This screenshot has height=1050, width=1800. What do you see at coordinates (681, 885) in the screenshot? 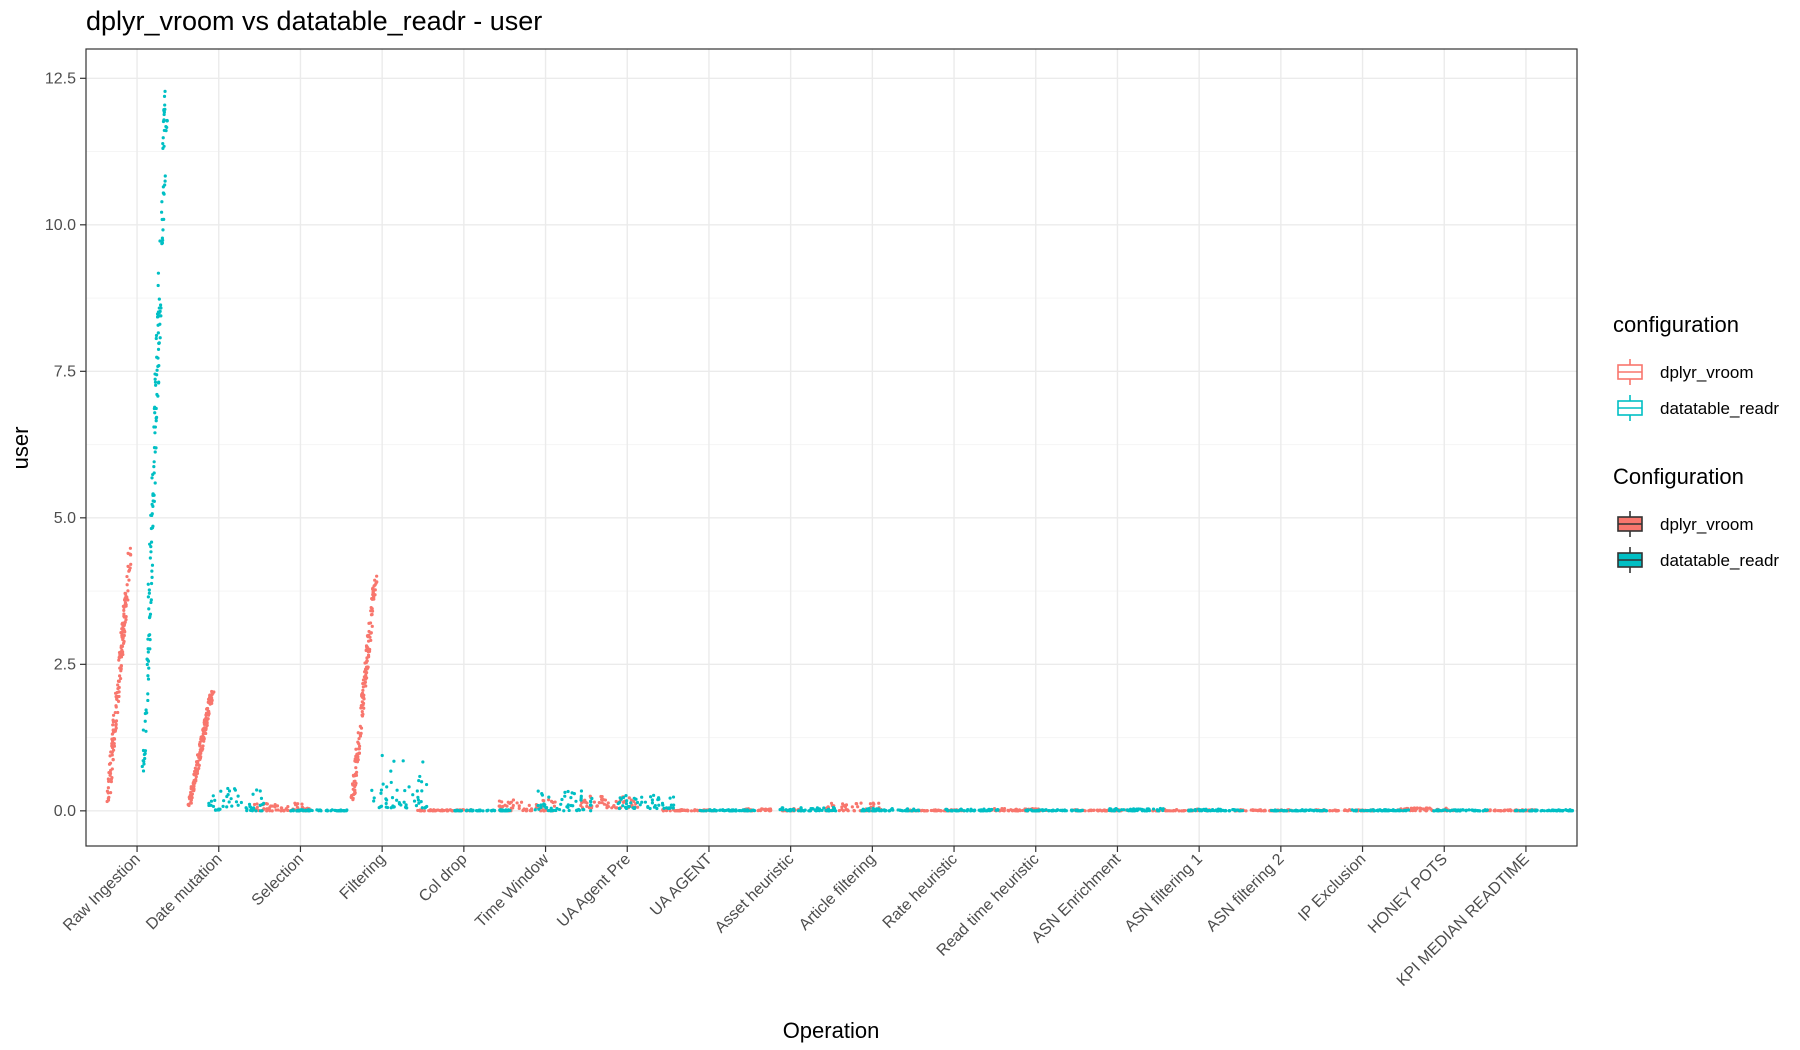
I see `x-tick-label: UA AGENT` at bounding box center [681, 885].